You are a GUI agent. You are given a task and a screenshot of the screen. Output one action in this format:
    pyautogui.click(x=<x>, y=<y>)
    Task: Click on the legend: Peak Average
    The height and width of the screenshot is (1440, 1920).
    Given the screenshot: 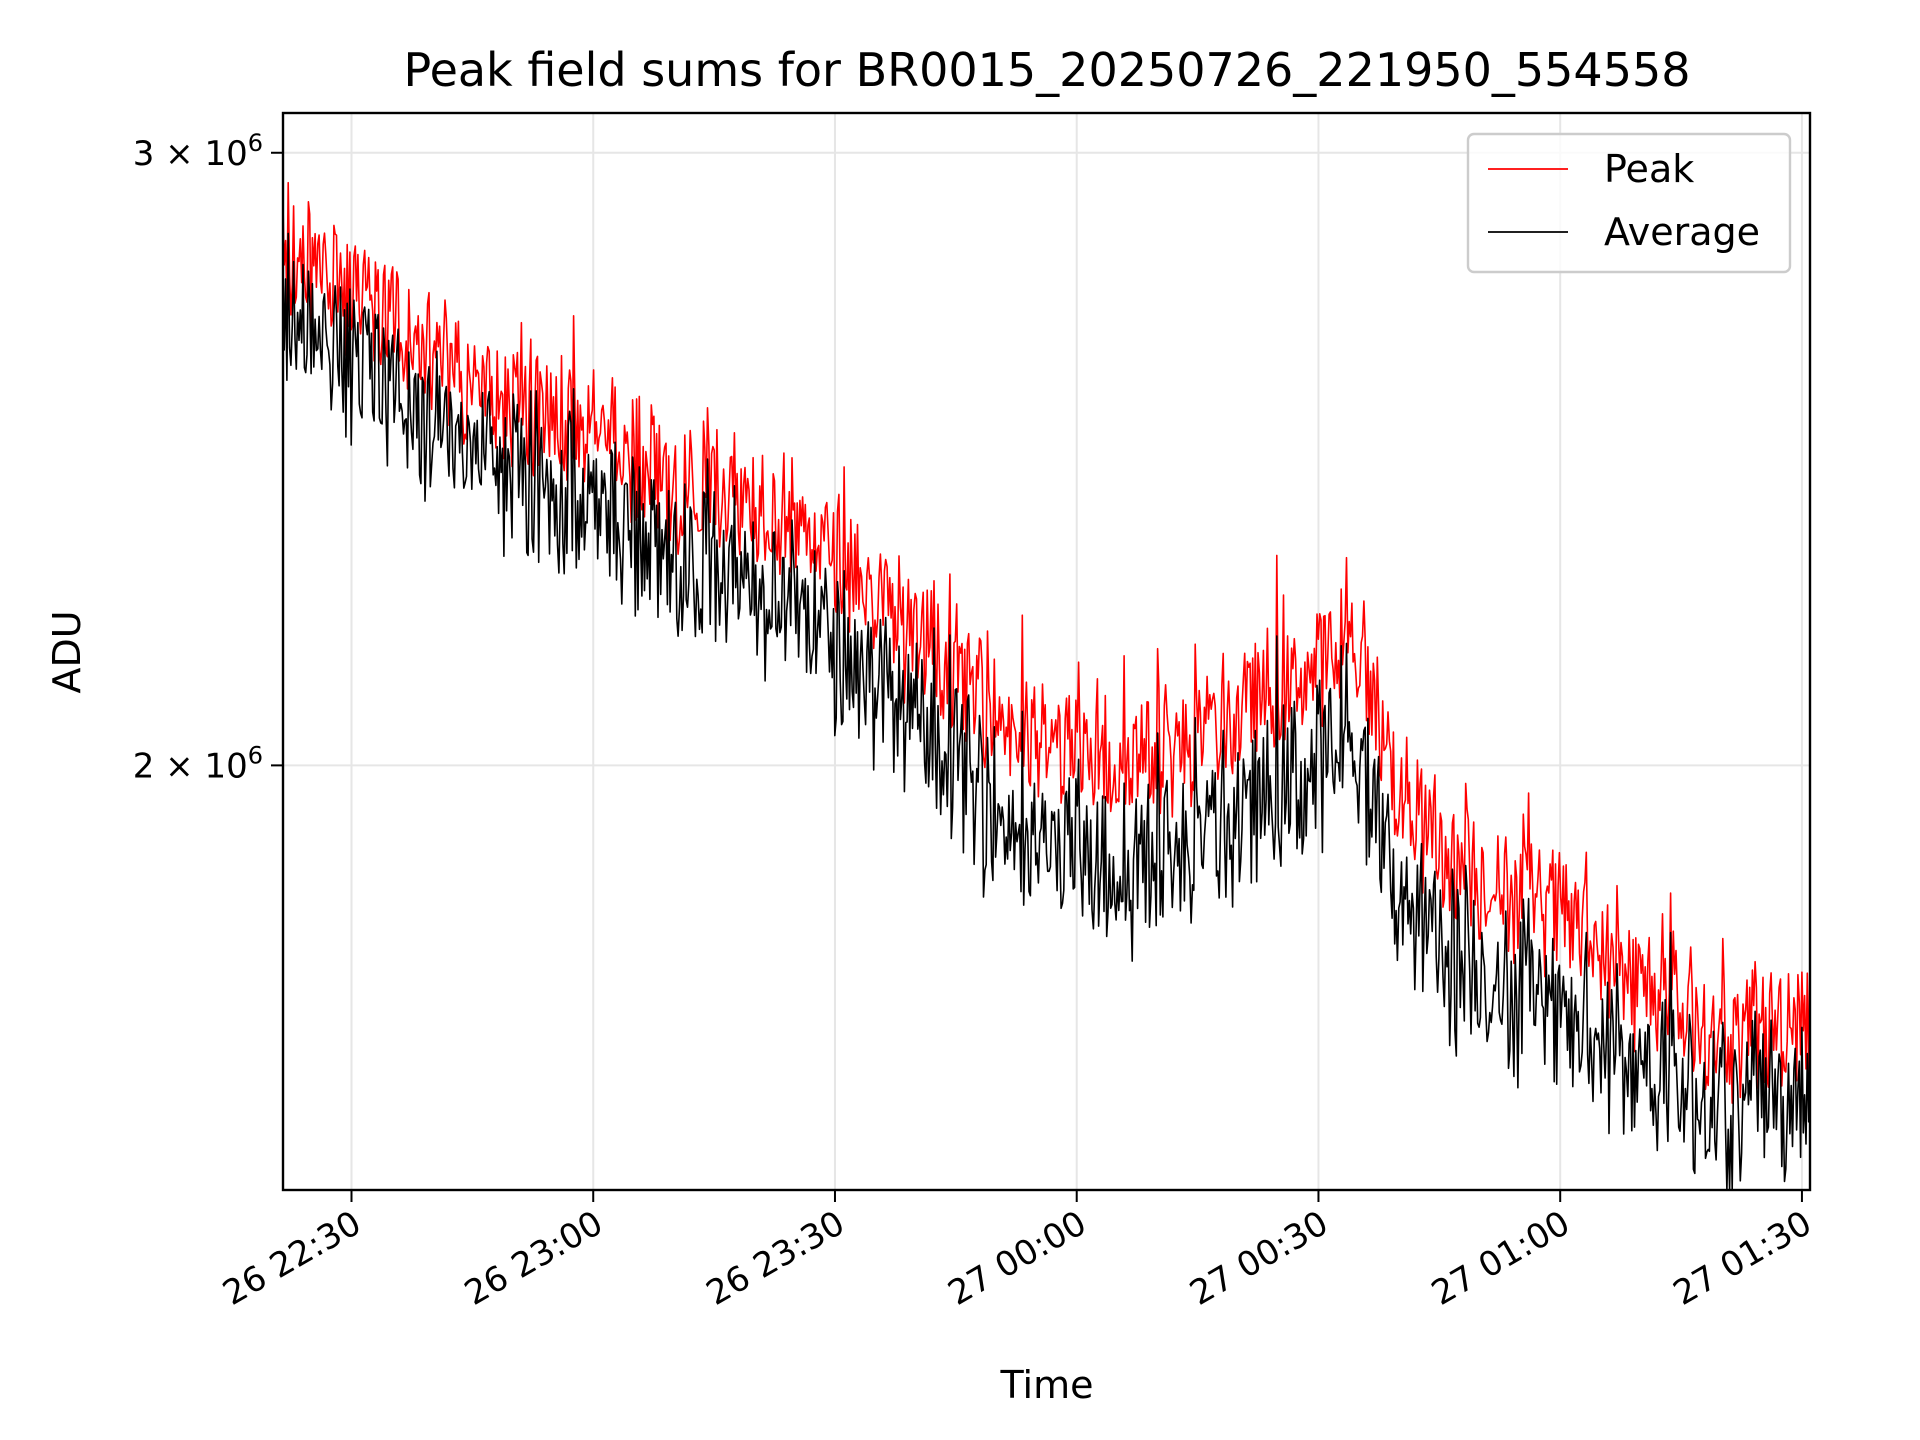 What is the action you would take?
    pyautogui.click(x=1629, y=203)
    